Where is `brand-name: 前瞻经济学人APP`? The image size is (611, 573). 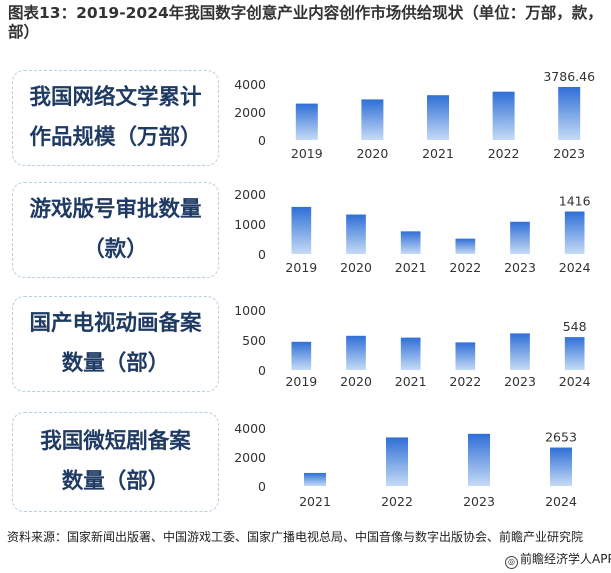 brand-name: 前瞻经济学人APP is located at coordinates (565, 559).